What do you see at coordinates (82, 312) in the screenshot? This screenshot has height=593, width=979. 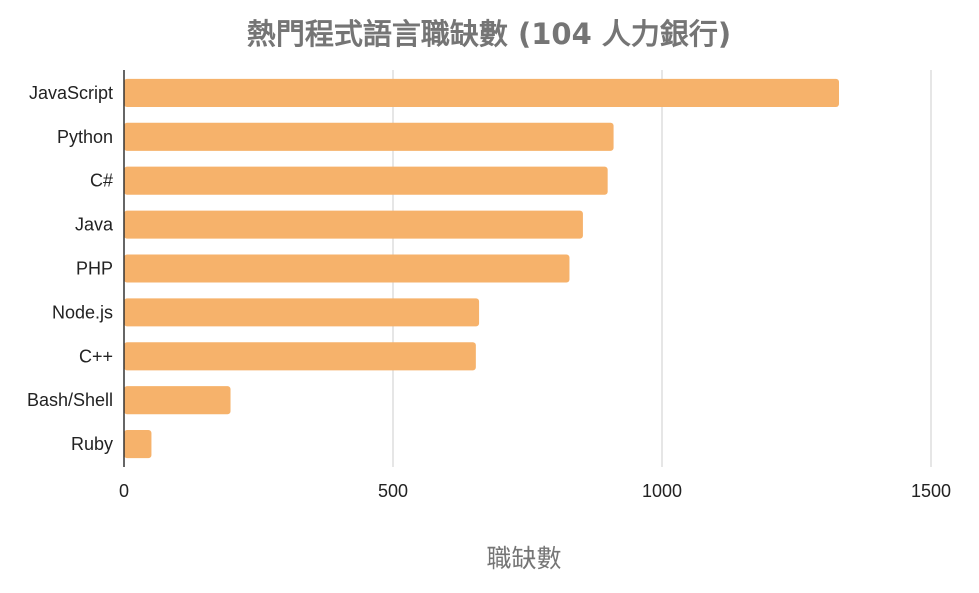 I see `category-label: Node.js` at bounding box center [82, 312].